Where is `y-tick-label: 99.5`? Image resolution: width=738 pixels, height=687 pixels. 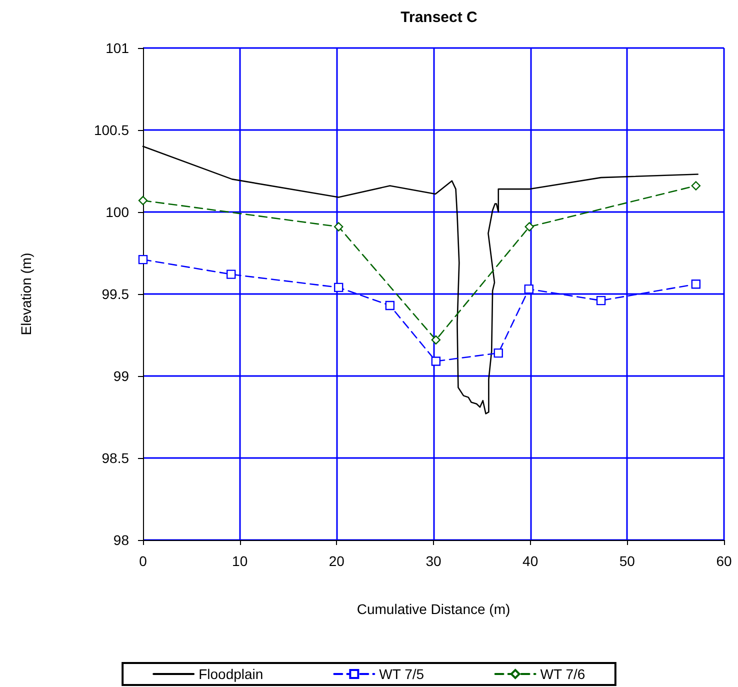
y-tick-label: 99.5 is located at coordinates (116, 294).